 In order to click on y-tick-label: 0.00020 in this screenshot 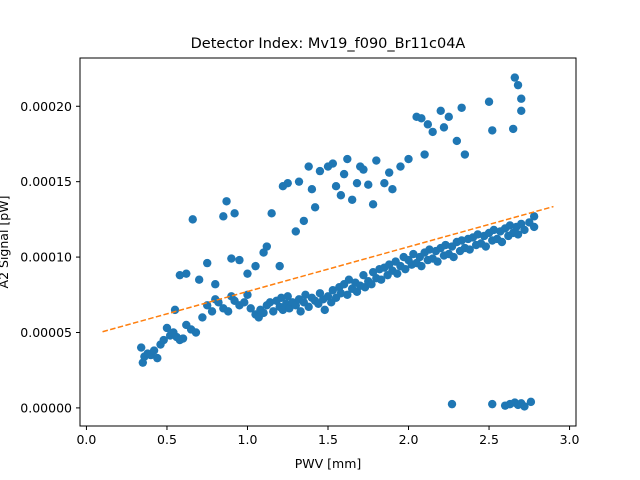, I will do `click(46, 106)`.